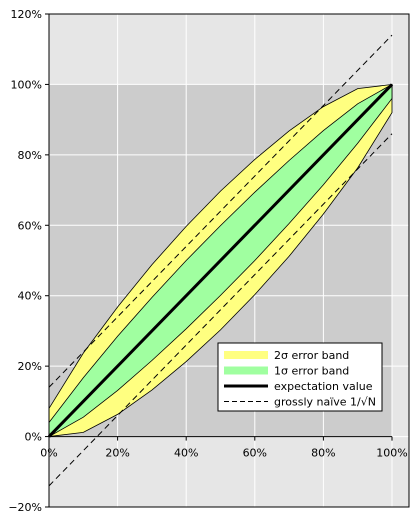 Image resolution: width=416 pixels, height=520 pixels. What do you see at coordinates (117, 453) in the screenshot?
I see `x-tick-label-1: 20%` at bounding box center [117, 453].